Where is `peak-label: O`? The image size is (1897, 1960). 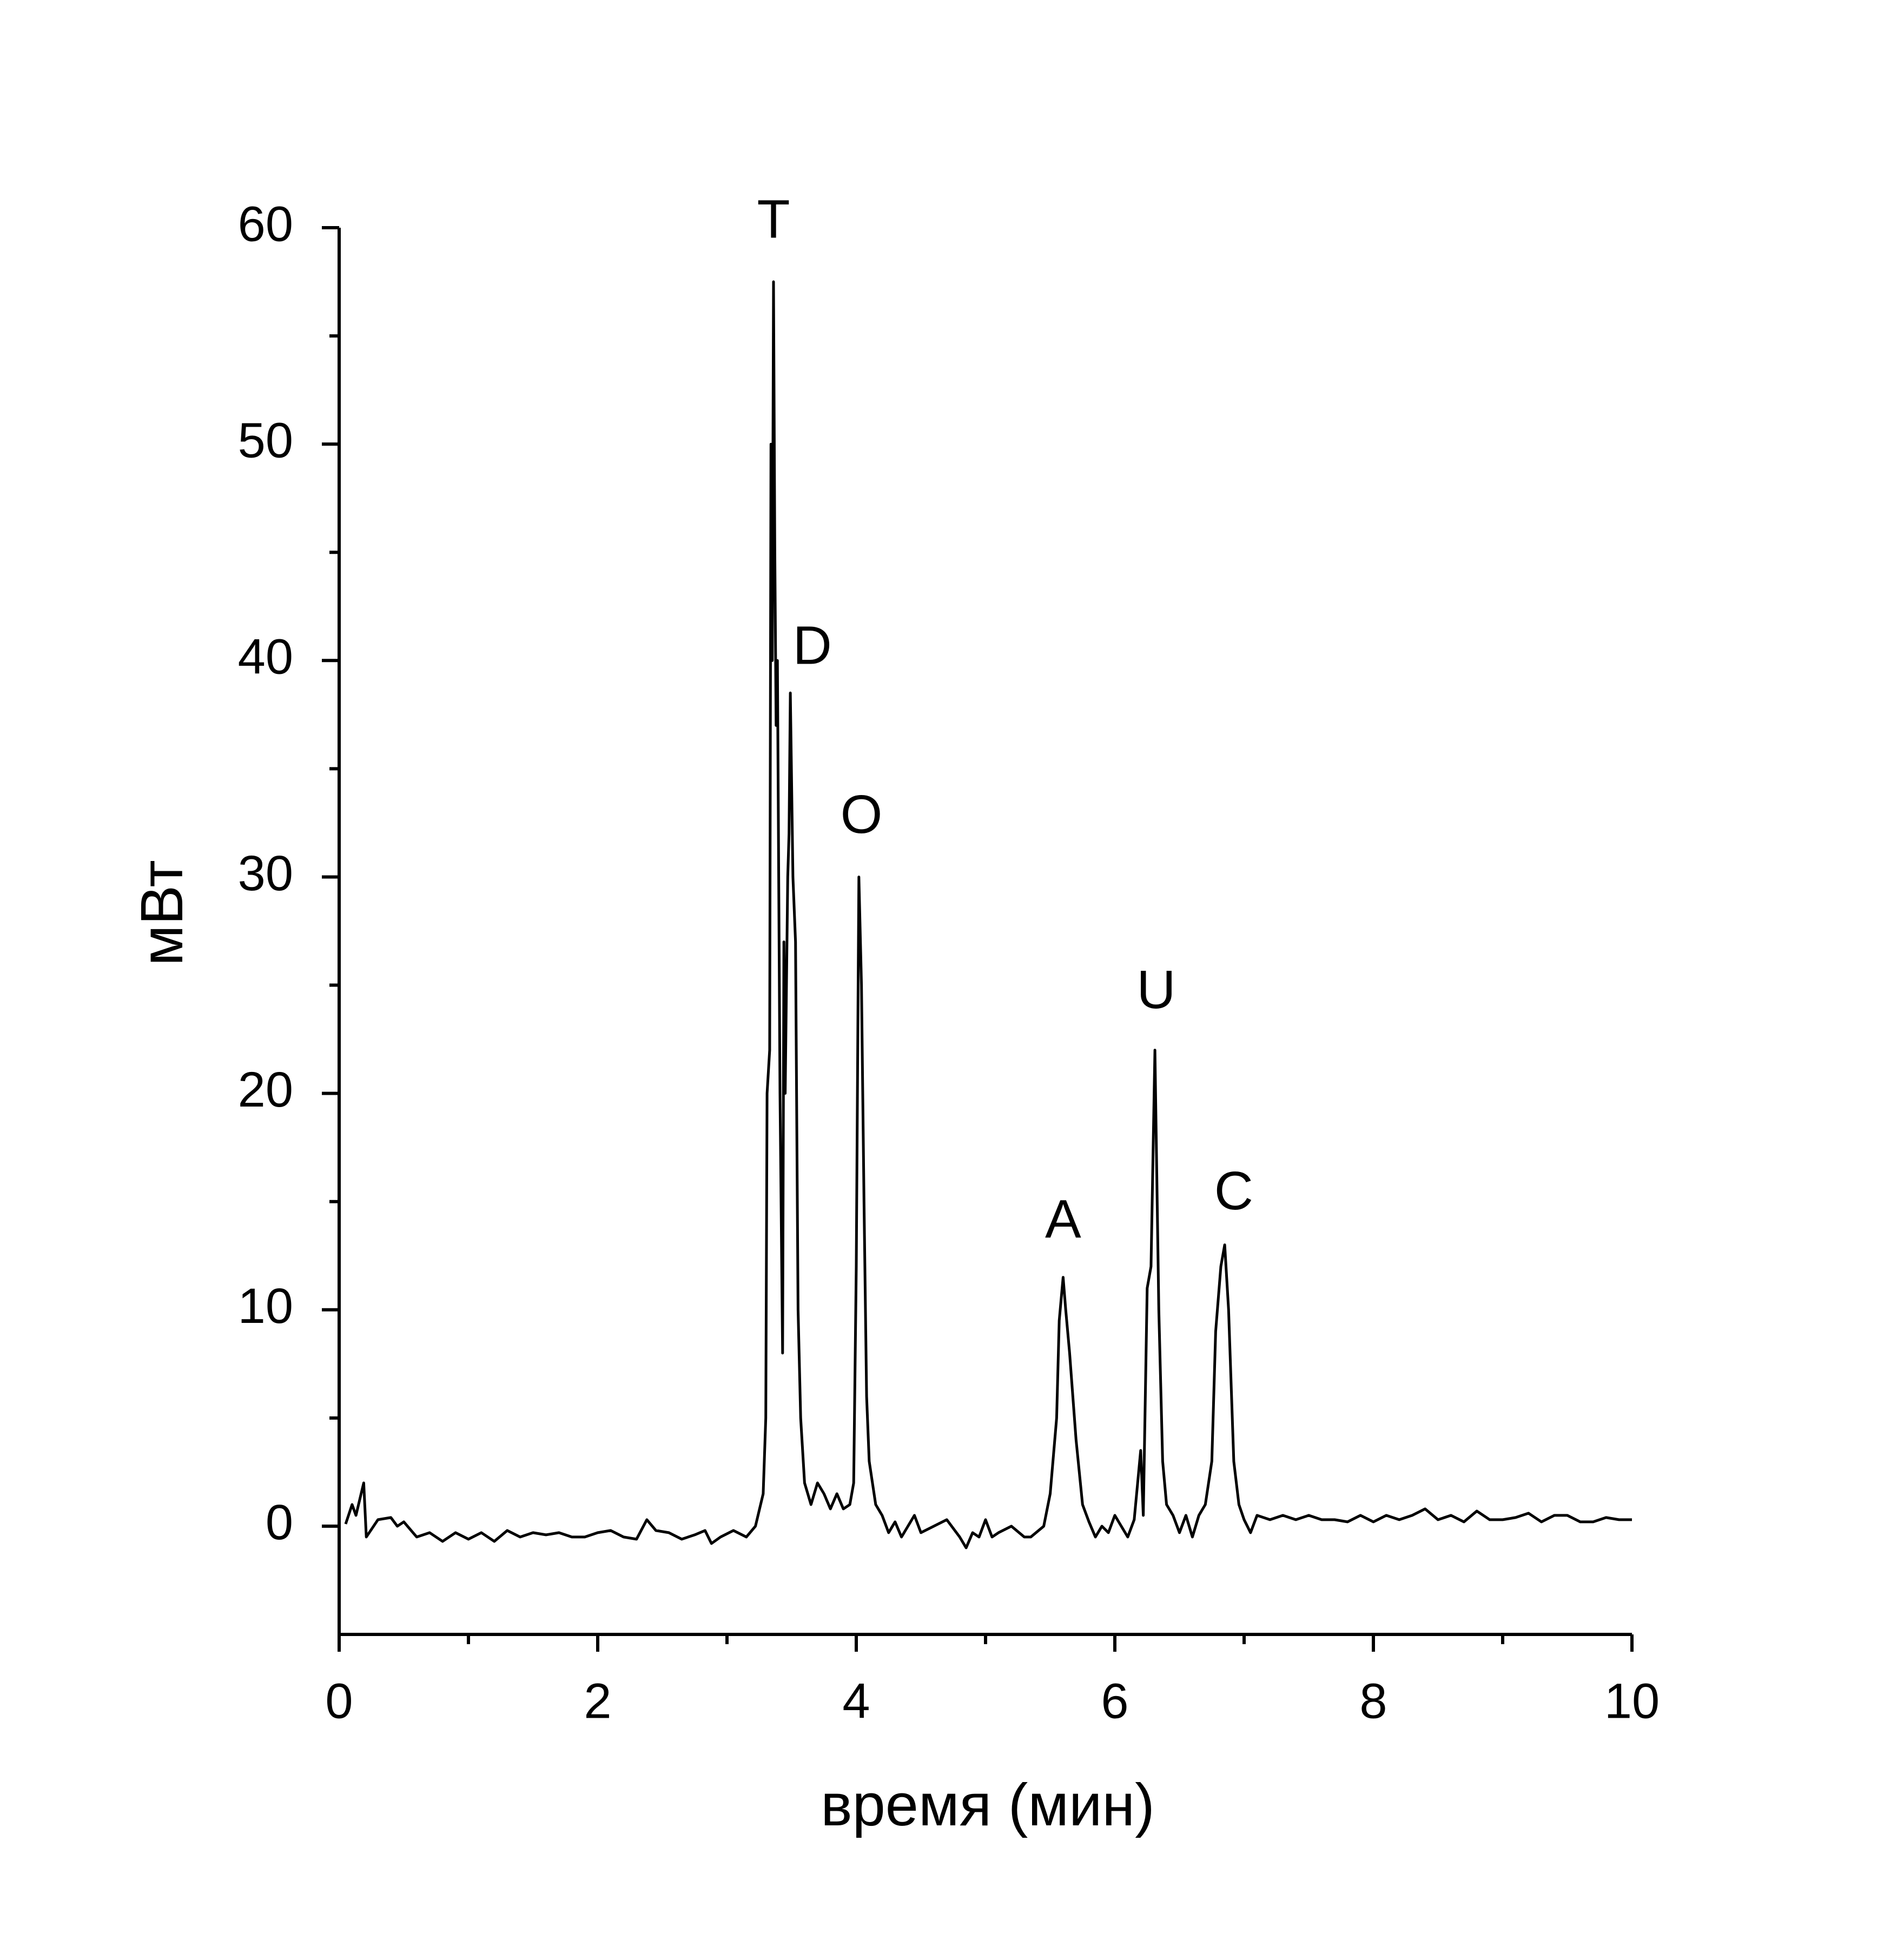 peak-label: O is located at coordinates (862, 814).